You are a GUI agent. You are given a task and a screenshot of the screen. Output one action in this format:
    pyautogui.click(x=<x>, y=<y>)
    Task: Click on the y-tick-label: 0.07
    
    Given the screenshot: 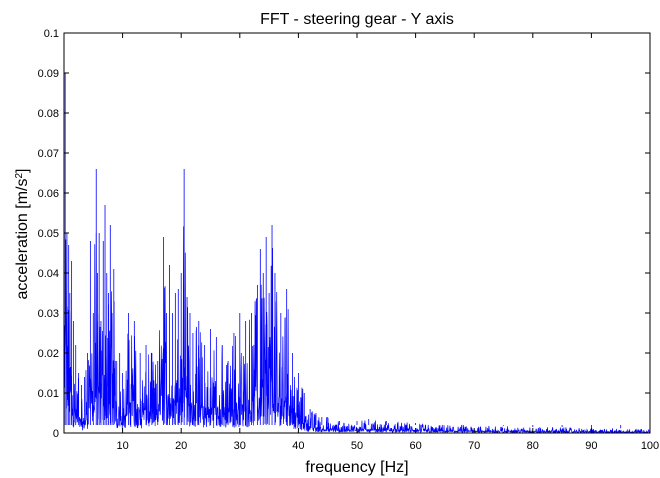 What is the action you would take?
    pyautogui.click(x=48, y=154)
    